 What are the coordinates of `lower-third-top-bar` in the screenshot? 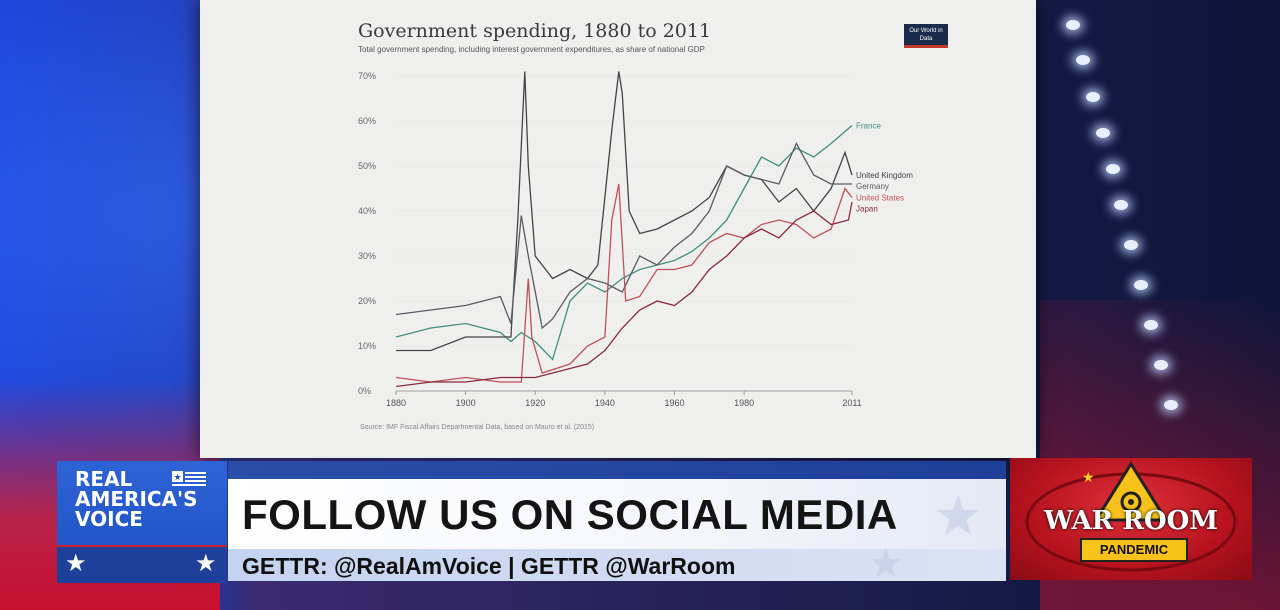 It's located at (617, 470).